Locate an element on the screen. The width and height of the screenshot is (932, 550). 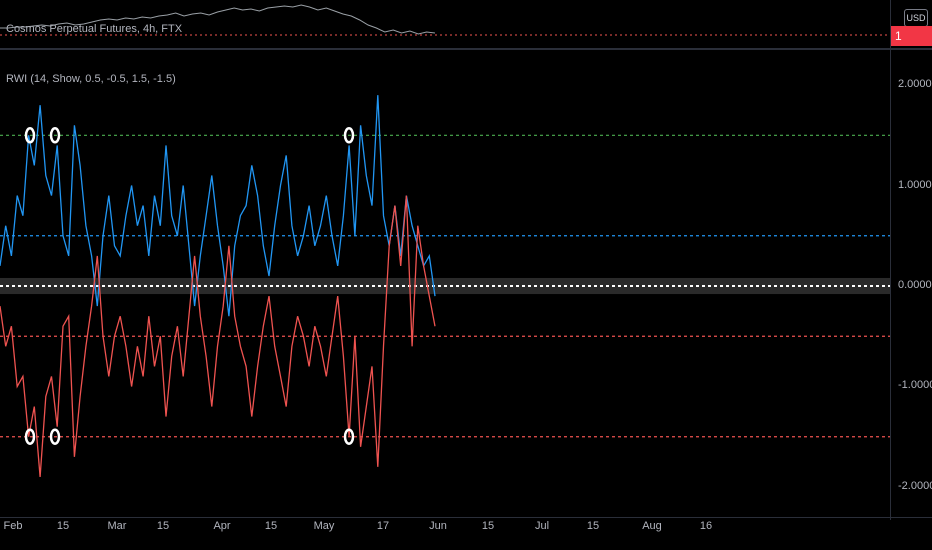
currency-badge: USD is located at coordinates (916, 18).